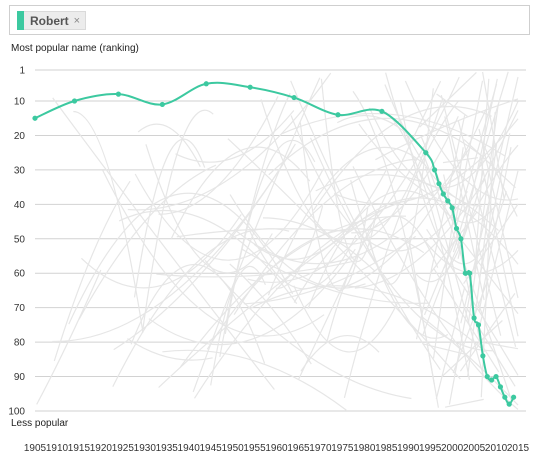  Describe the element at coordinates (518, 448) in the screenshot. I see `x-tick-label: 2015` at that location.